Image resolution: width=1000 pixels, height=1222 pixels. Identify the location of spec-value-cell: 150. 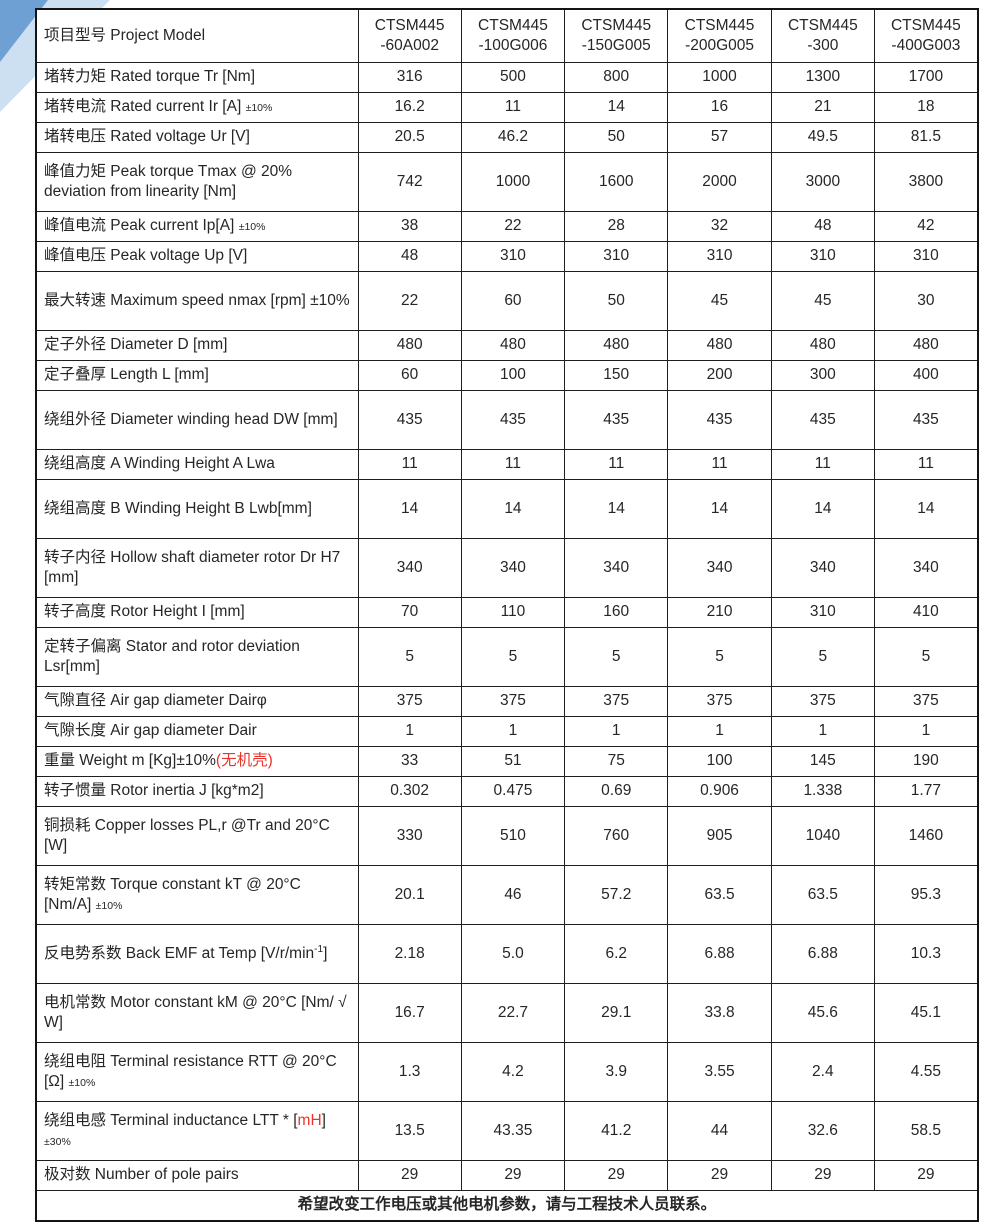
(616, 375).